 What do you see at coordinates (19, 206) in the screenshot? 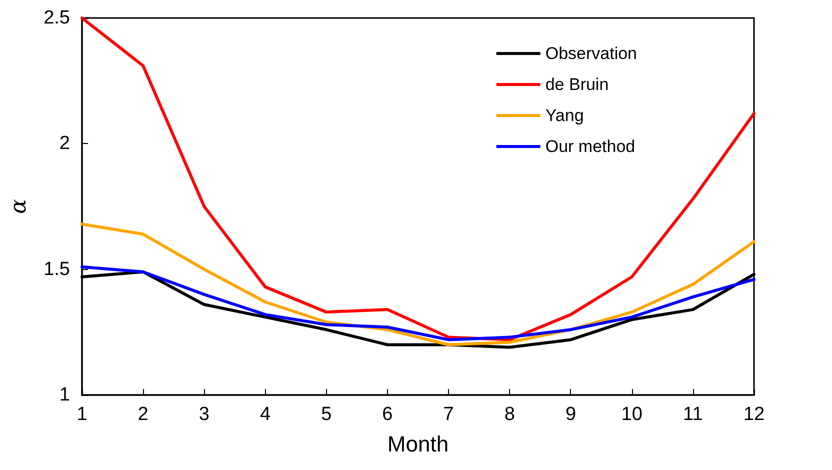
I see `y-axis-title: α` at bounding box center [19, 206].